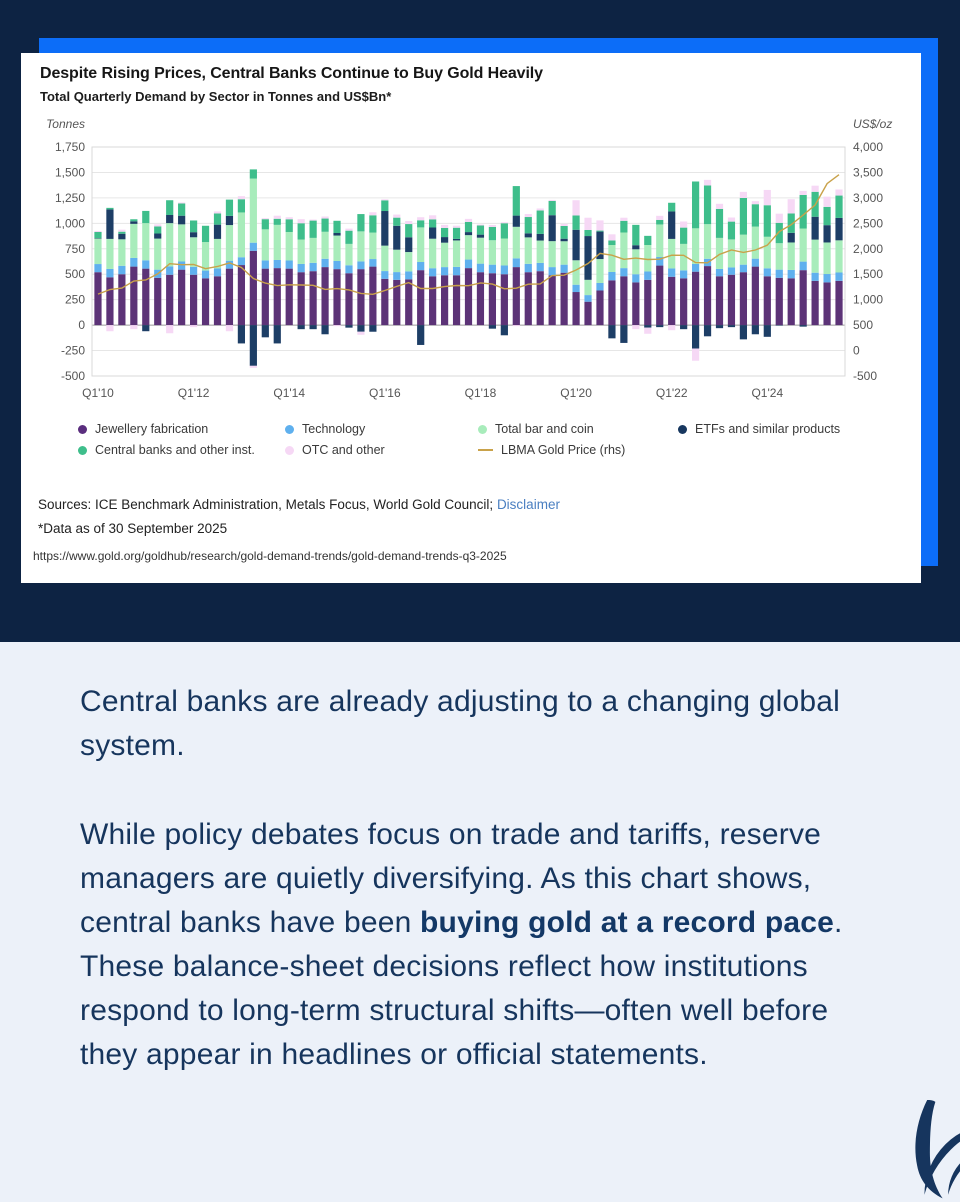 This screenshot has height=1202, width=960. What do you see at coordinates (70, 198) in the screenshot?
I see `left-tick-label: 1,250` at bounding box center [70, 198].